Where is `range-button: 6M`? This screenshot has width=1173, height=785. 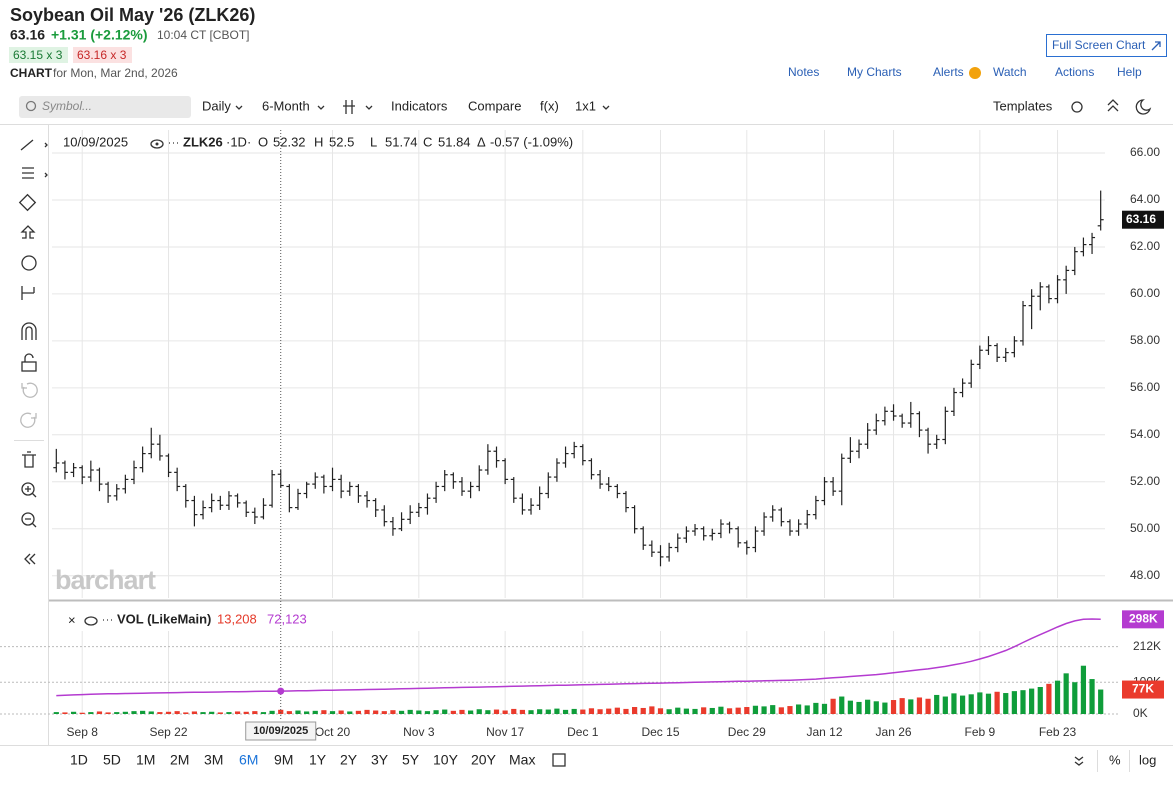 range-button: 6M is located at coordinates (248, 760).